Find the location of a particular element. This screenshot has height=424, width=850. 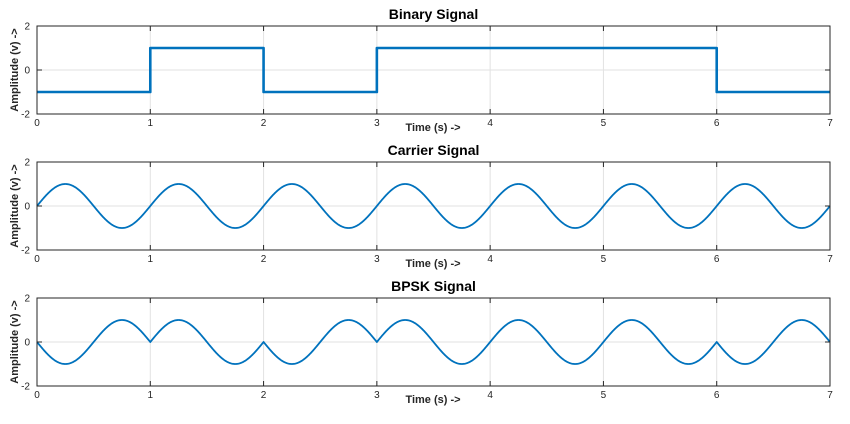

chart-title: Carrier Signal is located at coordinates (434, 150).